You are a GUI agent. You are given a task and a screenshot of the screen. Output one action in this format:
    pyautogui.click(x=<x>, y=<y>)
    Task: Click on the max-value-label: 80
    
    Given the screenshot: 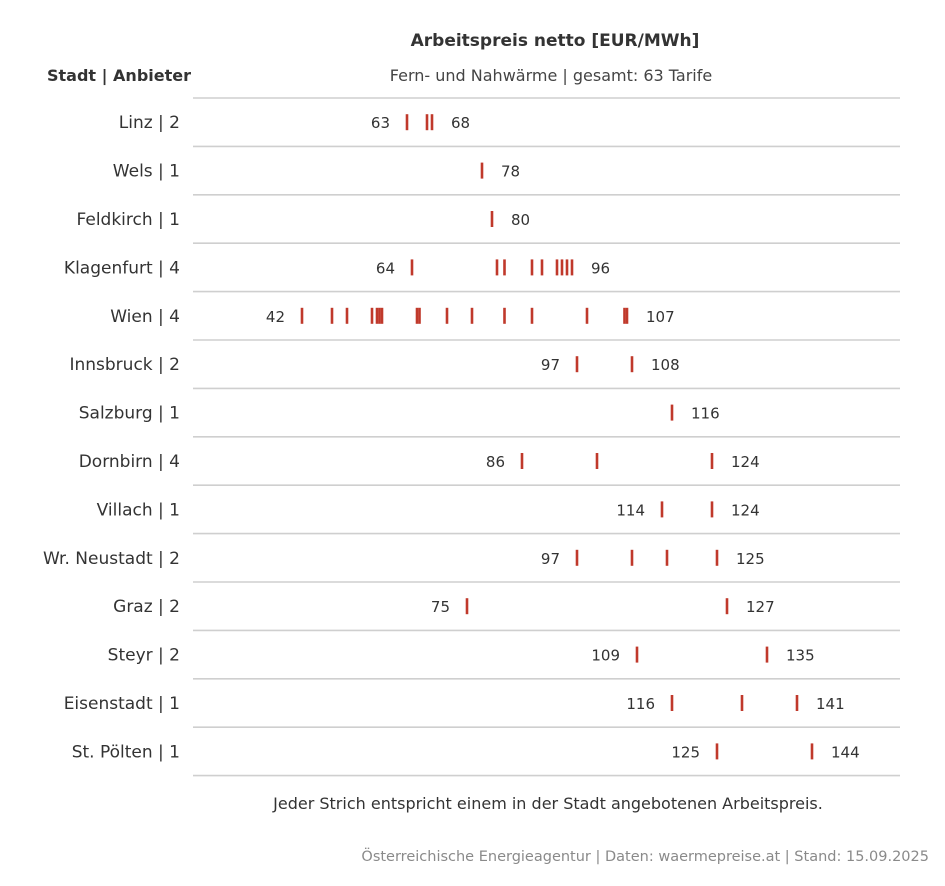 What is the action you would take?
    pyautogui.click(x=520, y=220)
    